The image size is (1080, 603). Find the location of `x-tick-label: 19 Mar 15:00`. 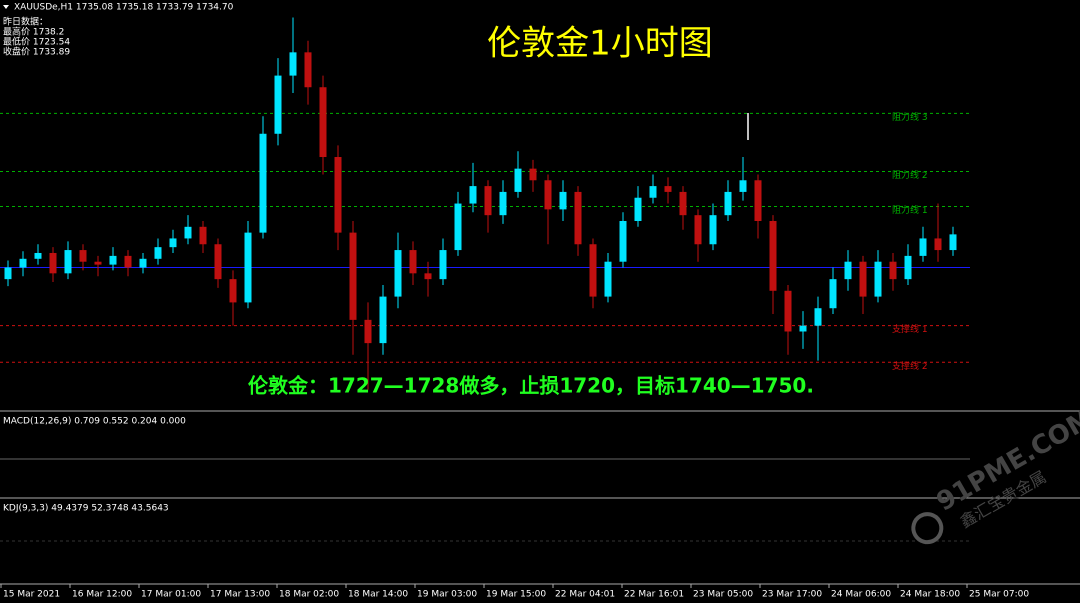

x-tick-label: 19 Mar 15:00 is located at coordinates (516, 595).